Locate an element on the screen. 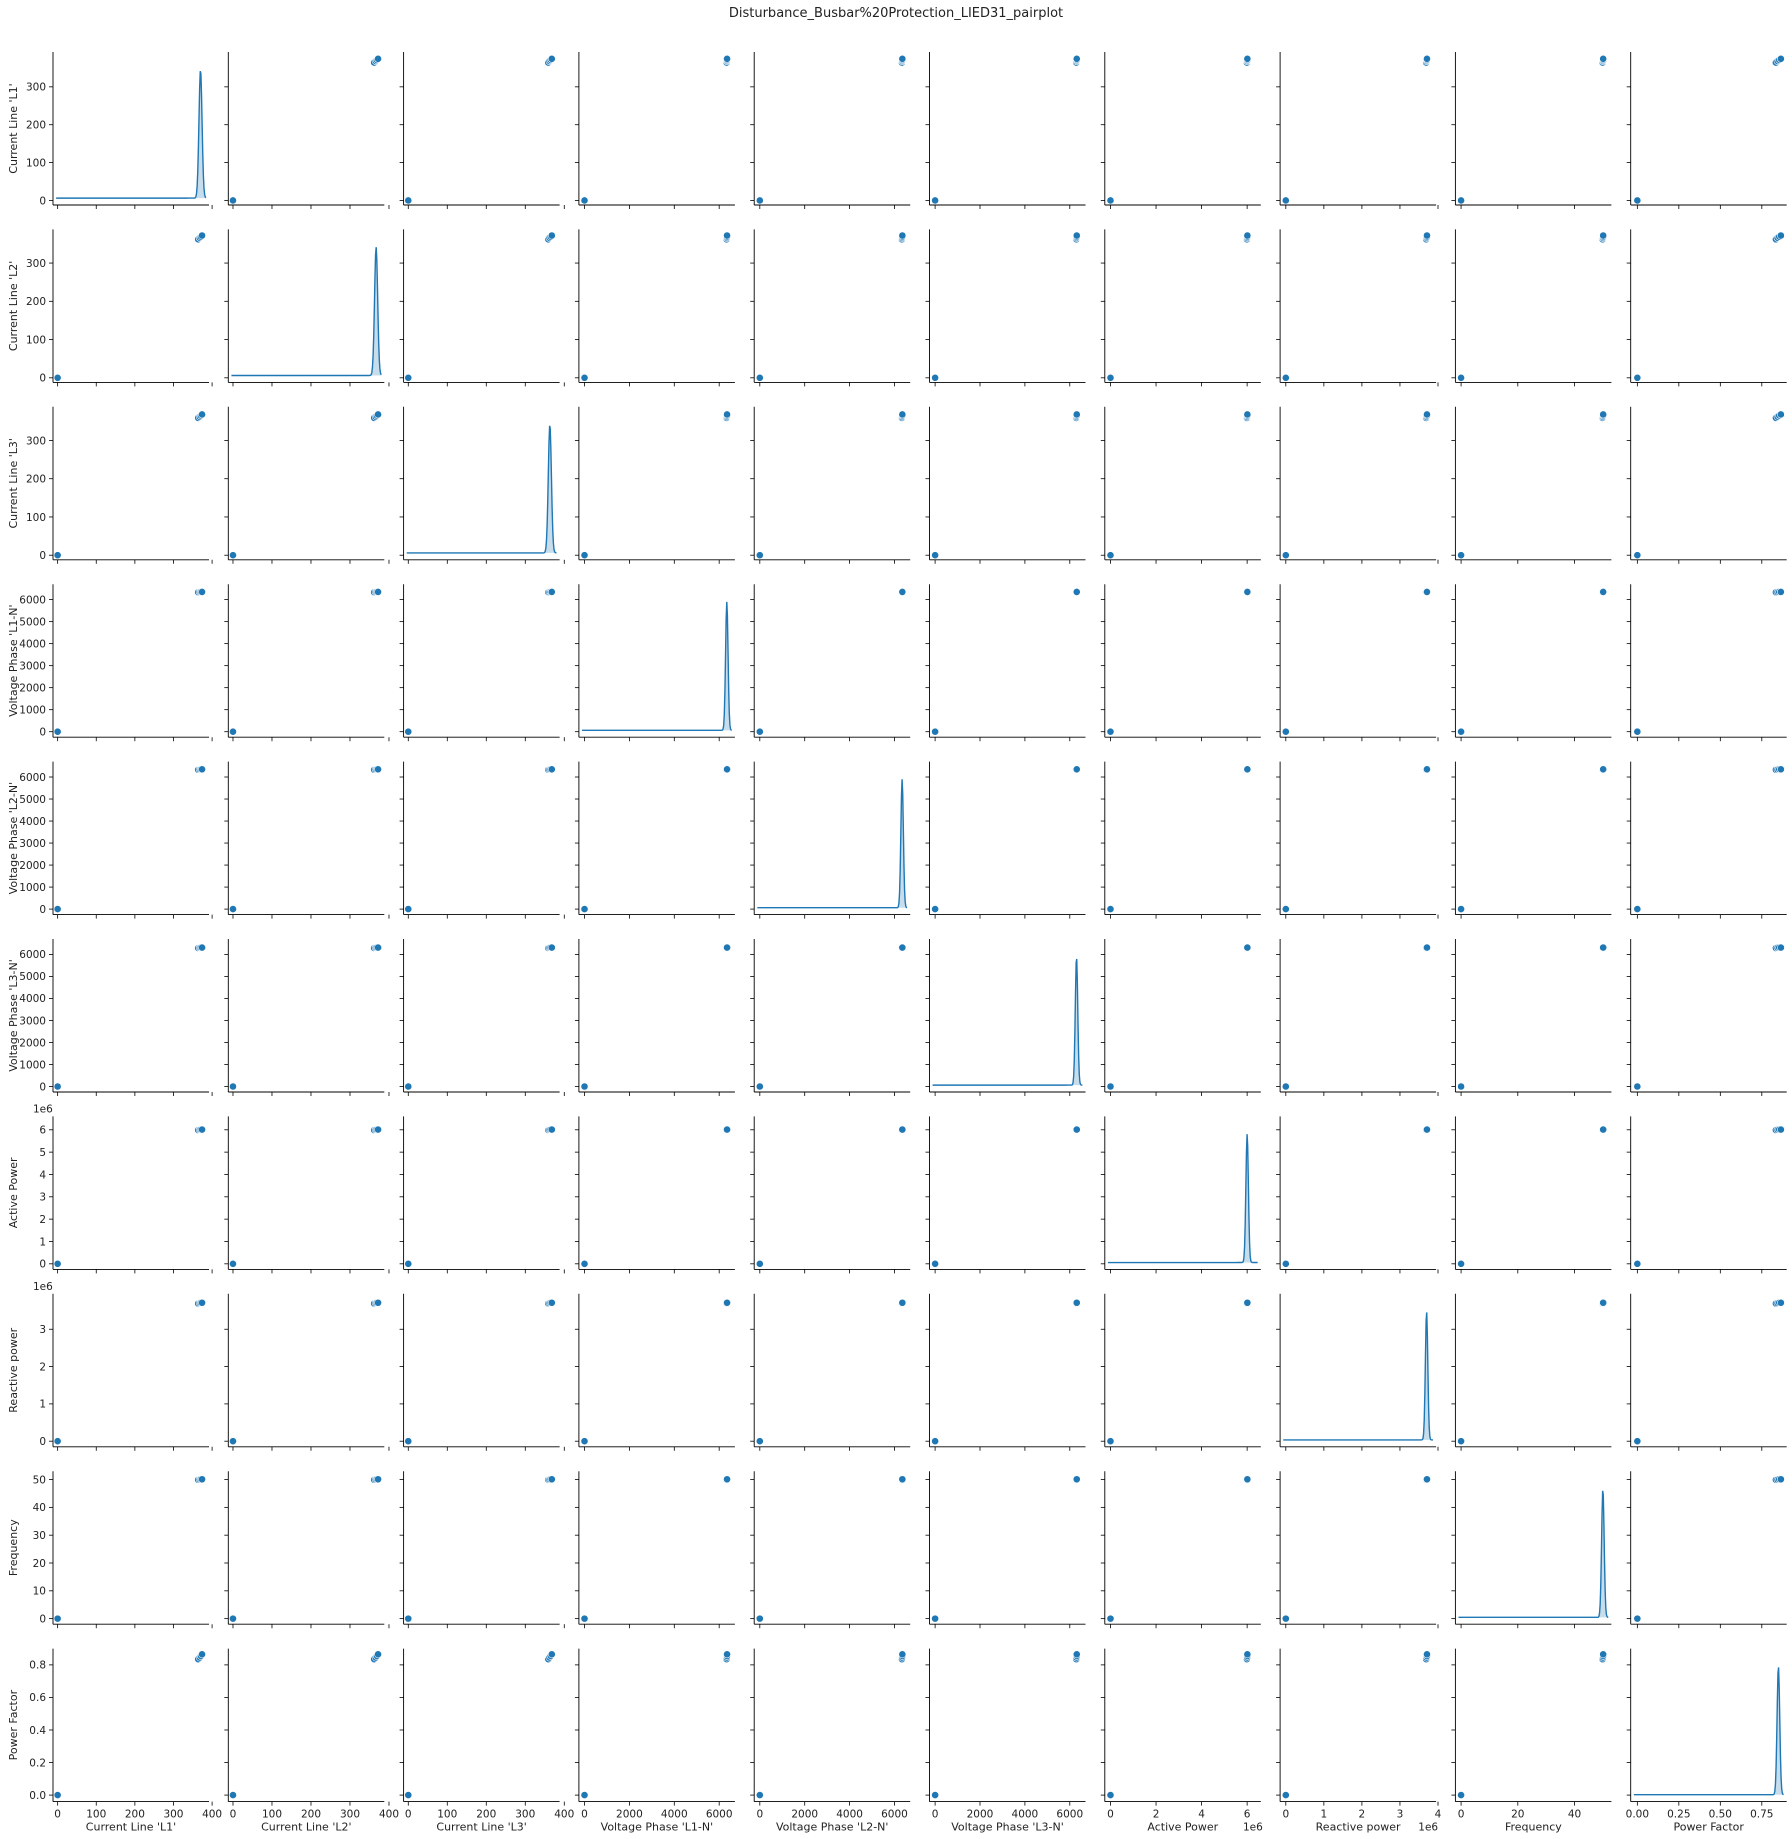 This screenshot has height=1839, width=1792. y-tick-label: 0.6 is located at coordinates (37, 1698).